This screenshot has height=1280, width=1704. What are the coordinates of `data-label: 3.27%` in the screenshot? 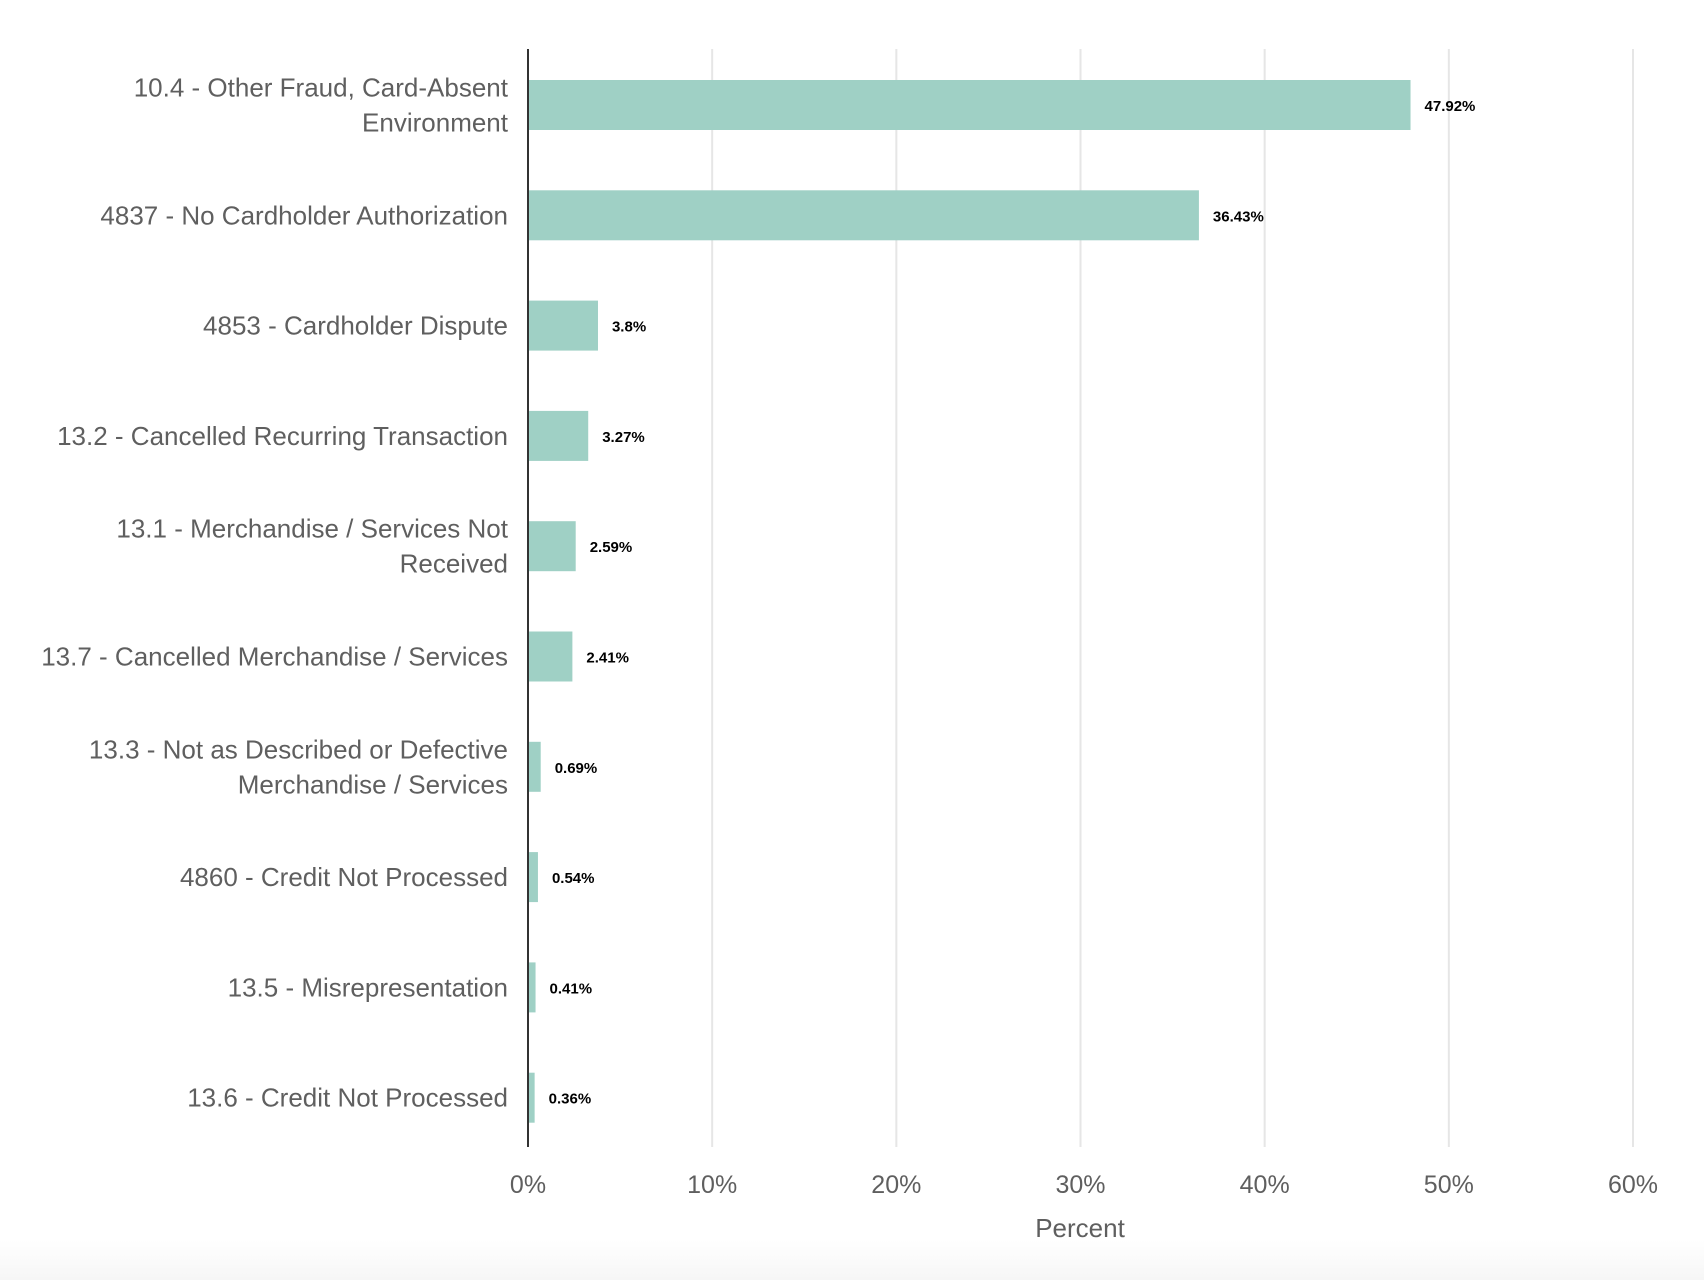 It's located at (623, 437).